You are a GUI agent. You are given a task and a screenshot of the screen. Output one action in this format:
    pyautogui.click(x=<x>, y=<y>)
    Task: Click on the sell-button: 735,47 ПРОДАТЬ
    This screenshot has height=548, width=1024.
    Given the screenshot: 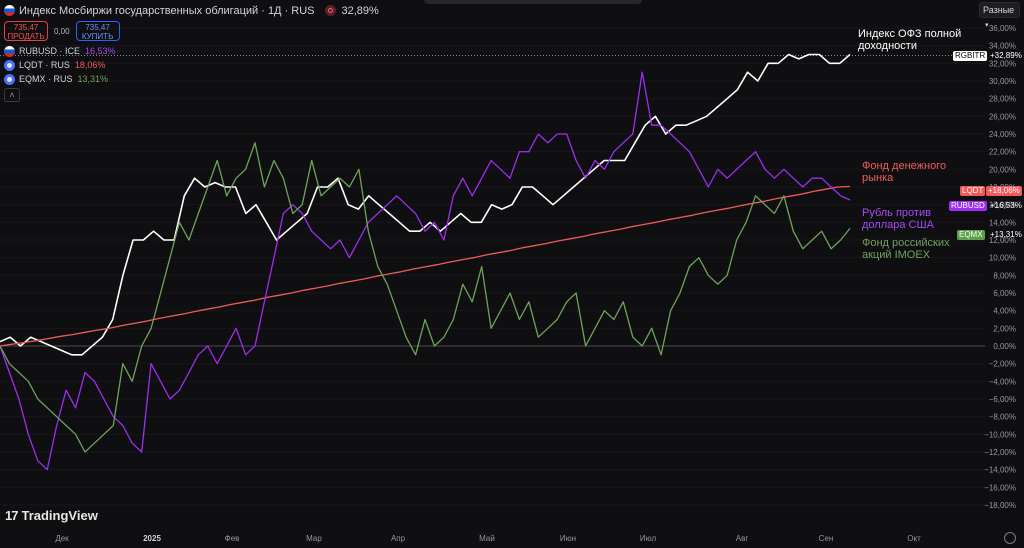 What is the action you would take?
    pyautogui.click(x=26, y=31)
    